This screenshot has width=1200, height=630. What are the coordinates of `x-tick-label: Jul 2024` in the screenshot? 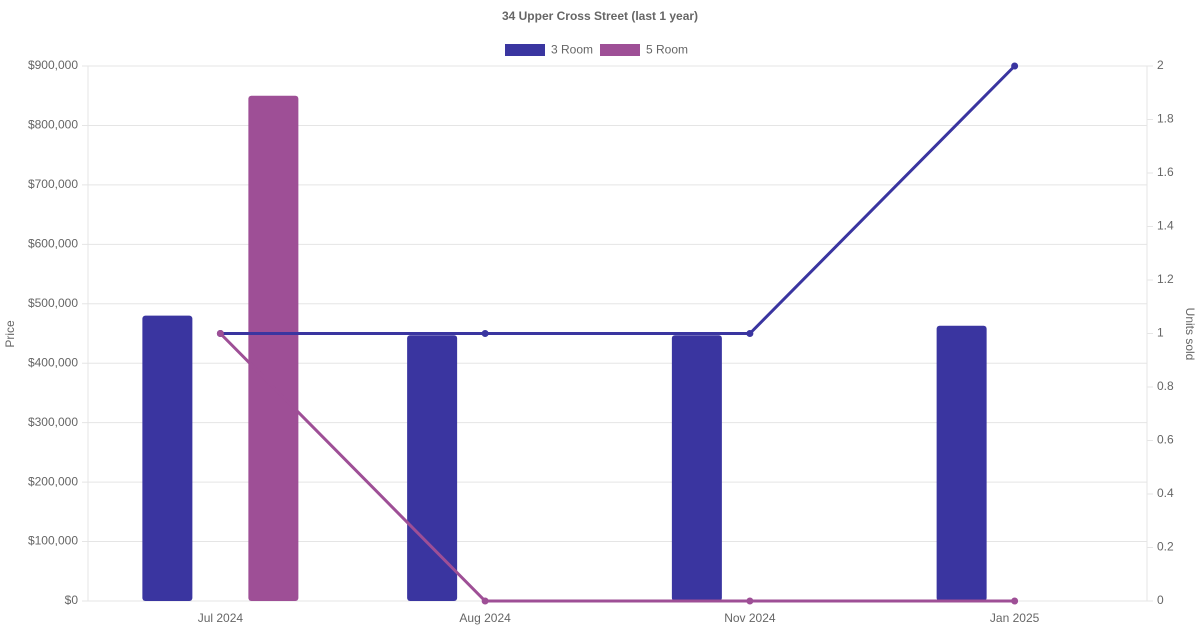 It's located at (221, 618).